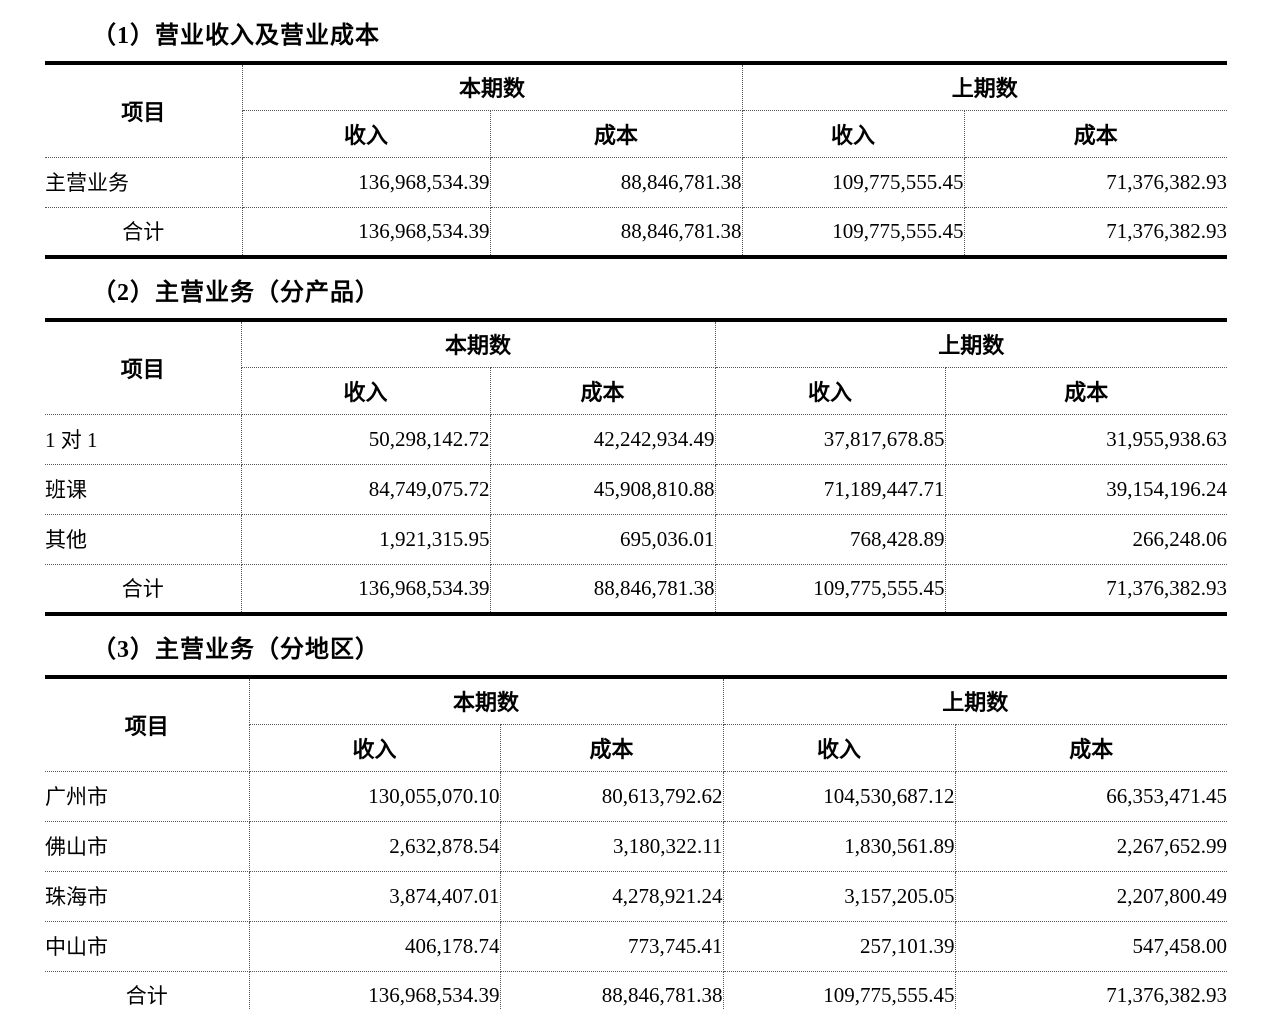 This screenshot has height=1010, width=1268. What do you see at coordinates (374, 946) in the screenshot?
I see `value-cell: 406,178.74` at bounding box center [374, 946].